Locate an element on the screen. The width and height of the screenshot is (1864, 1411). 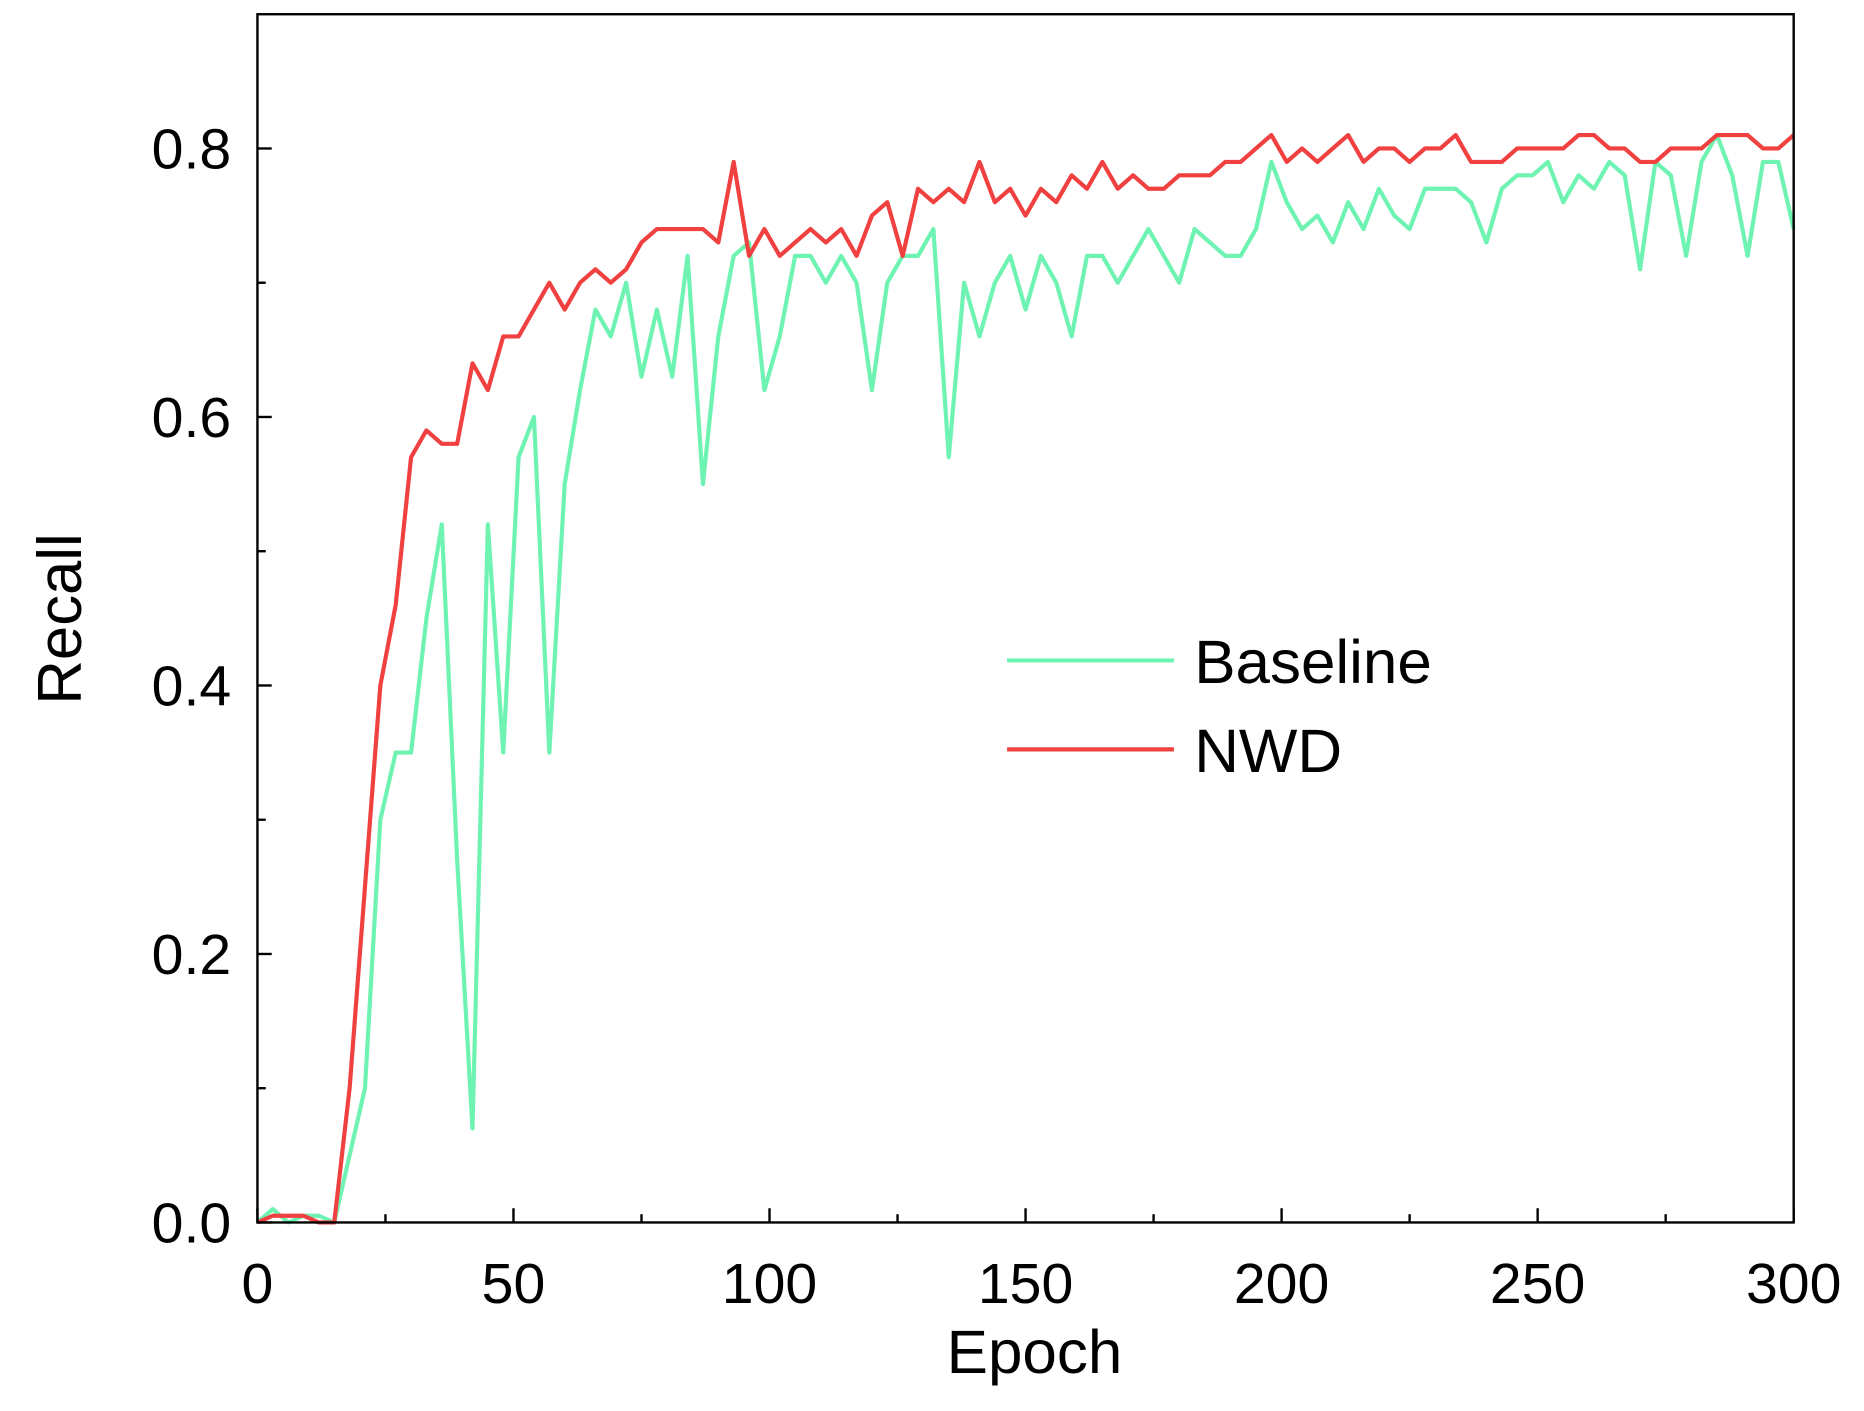
x-tick-label: 150 is located at coordinates (1025, 1284).